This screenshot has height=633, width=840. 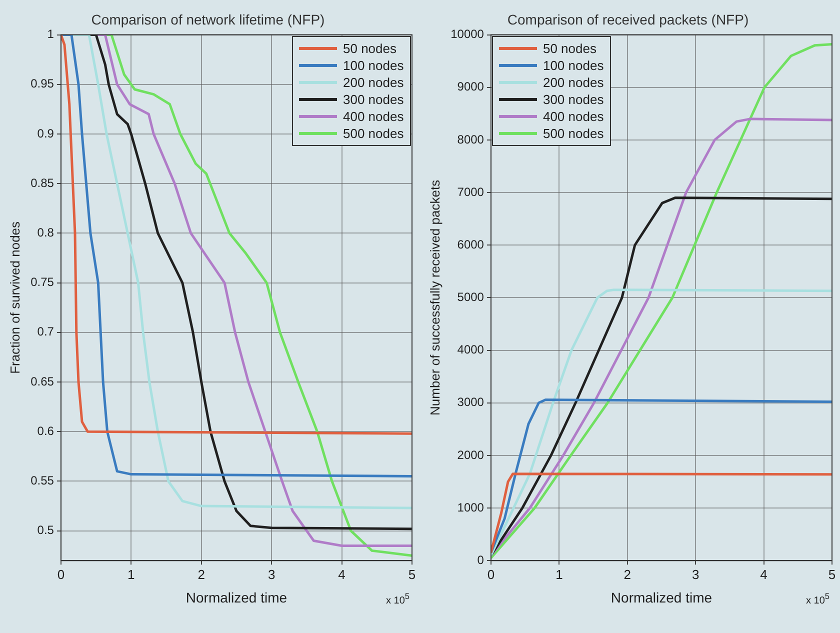 What do you see at coordinates (470, 244) in the screenshot?
I see `y-tick-label: 6000` at bounding box center [470, 244].